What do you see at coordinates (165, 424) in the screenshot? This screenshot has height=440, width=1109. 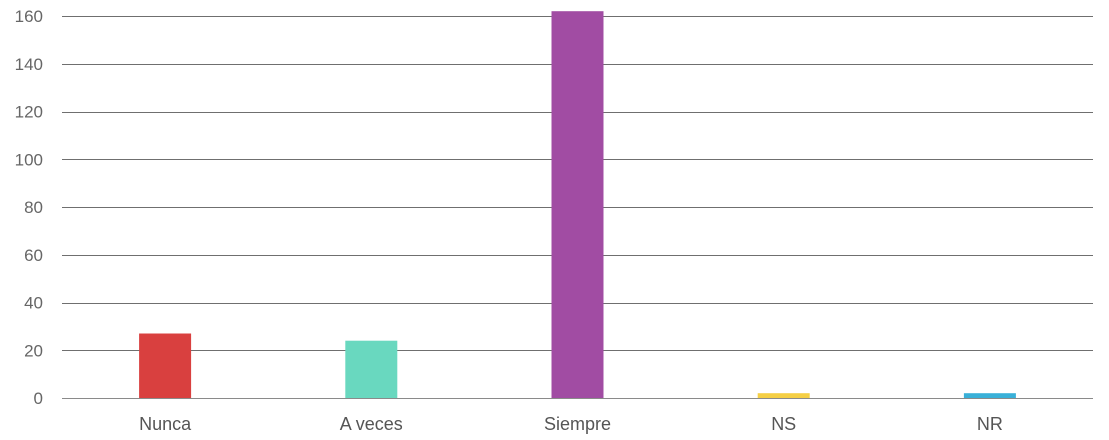 I see `x-category-label: Nunca` at bounding box center [165, 424].